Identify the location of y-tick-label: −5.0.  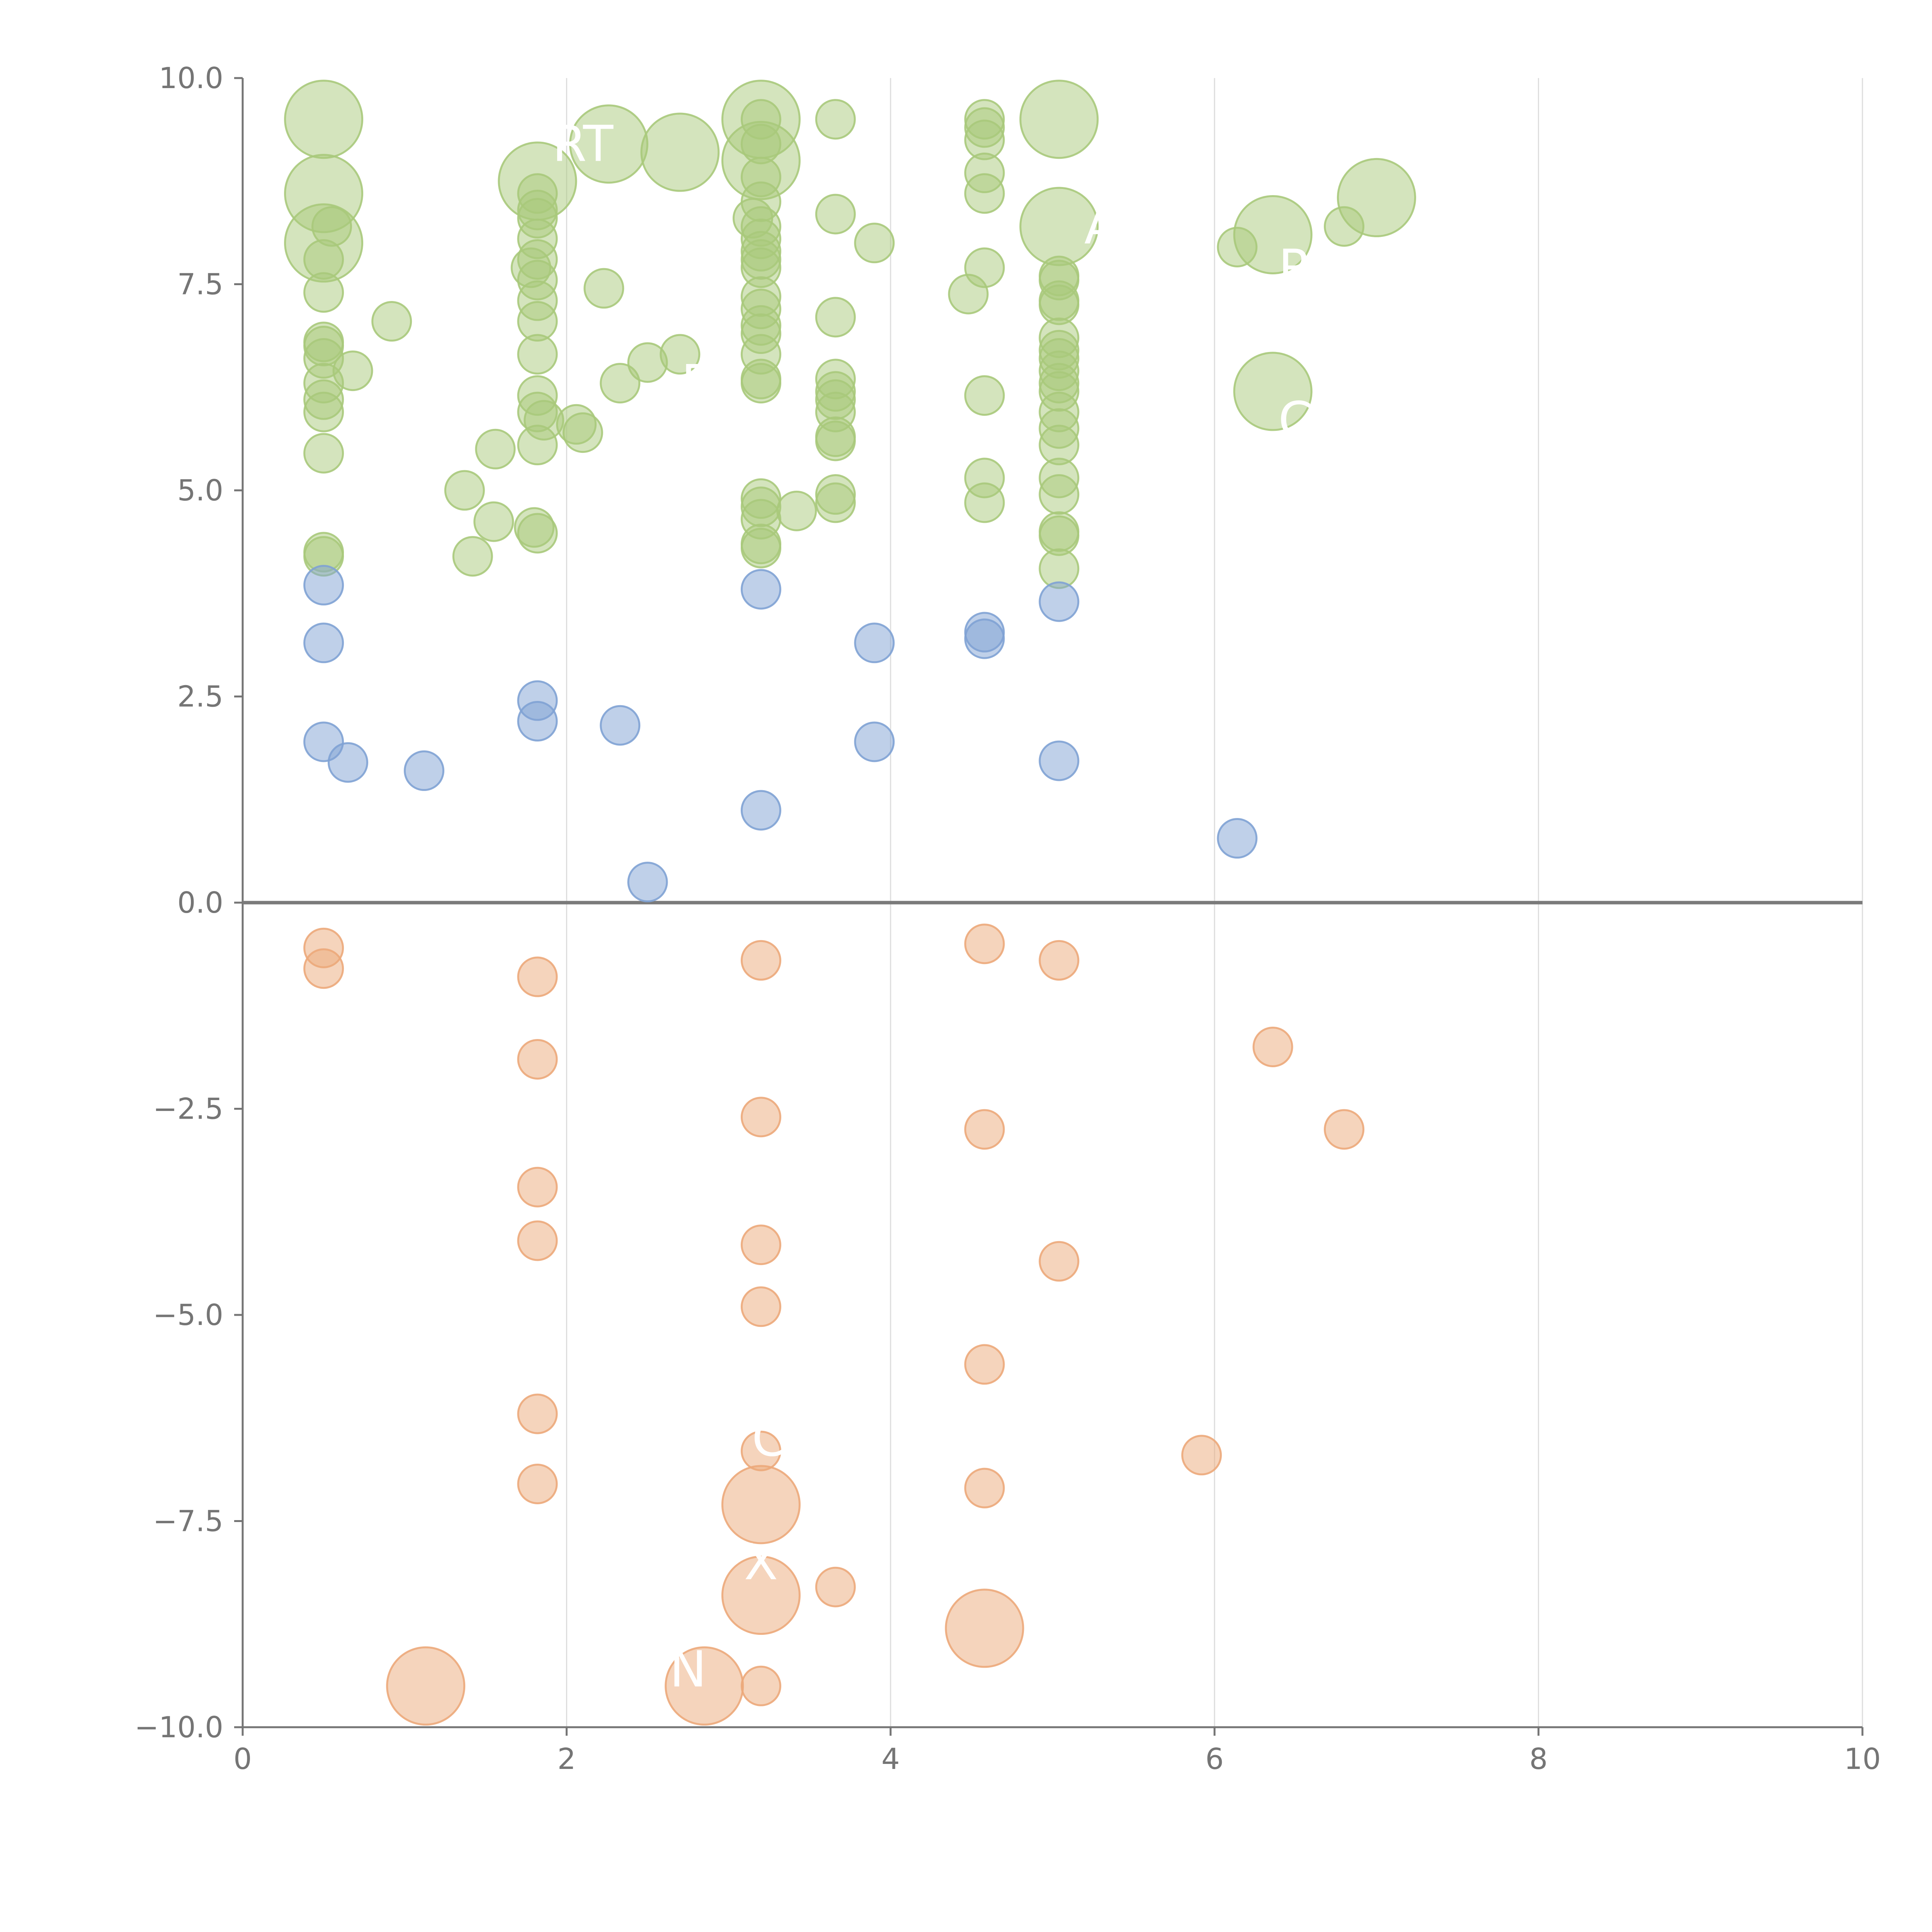
(188, 1315).